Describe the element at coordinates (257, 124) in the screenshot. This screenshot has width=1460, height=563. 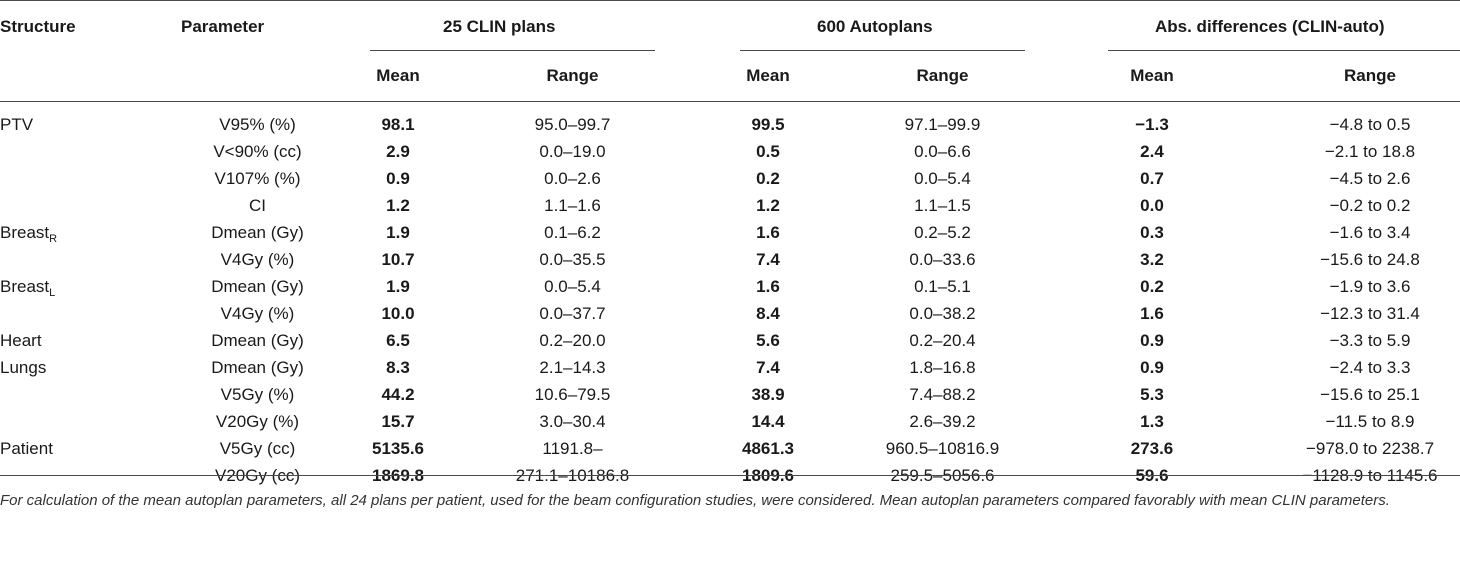
I see `param-cell: V95% (%)` at that location.